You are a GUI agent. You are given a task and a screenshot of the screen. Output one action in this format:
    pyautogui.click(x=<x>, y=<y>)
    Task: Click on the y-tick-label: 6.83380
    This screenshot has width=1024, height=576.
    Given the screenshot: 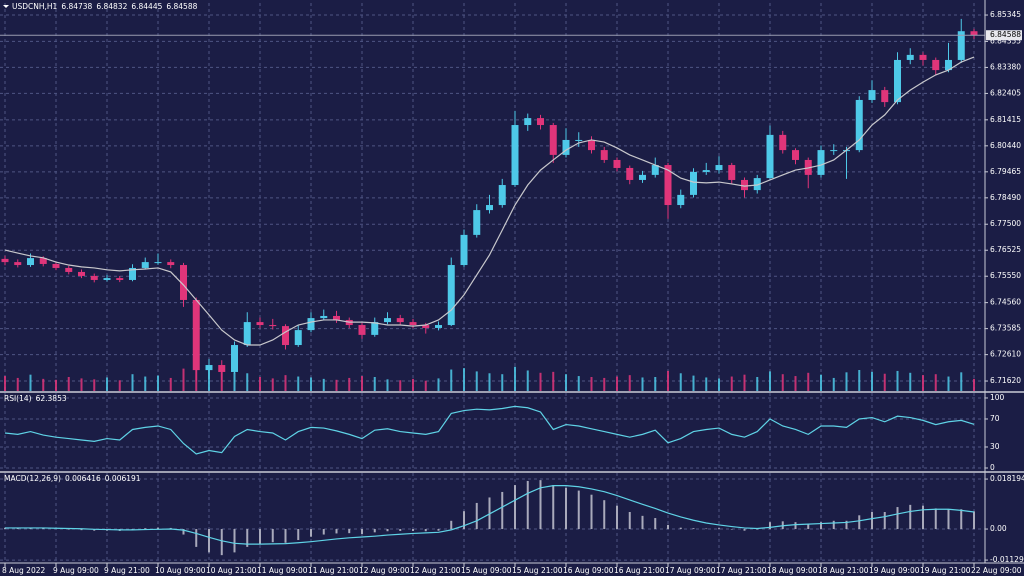 What is the action you would take?
    pyautogui.click(x=1005, y=66)
    